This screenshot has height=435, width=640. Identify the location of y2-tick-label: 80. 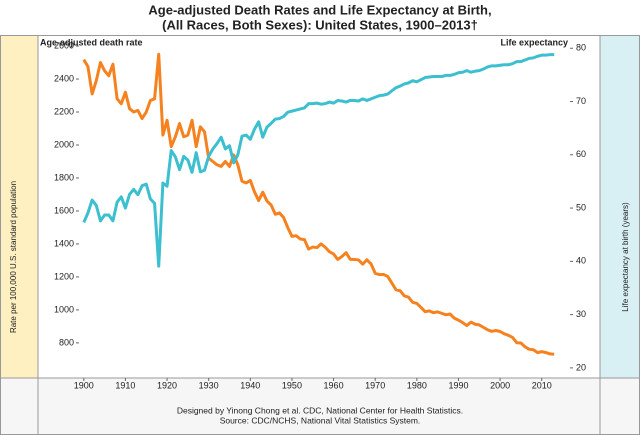
(581, 48).